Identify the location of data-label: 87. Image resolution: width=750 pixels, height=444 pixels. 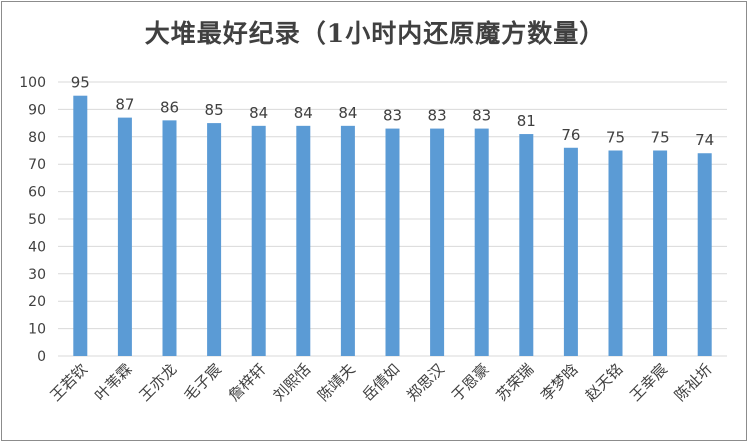
(124, 105).